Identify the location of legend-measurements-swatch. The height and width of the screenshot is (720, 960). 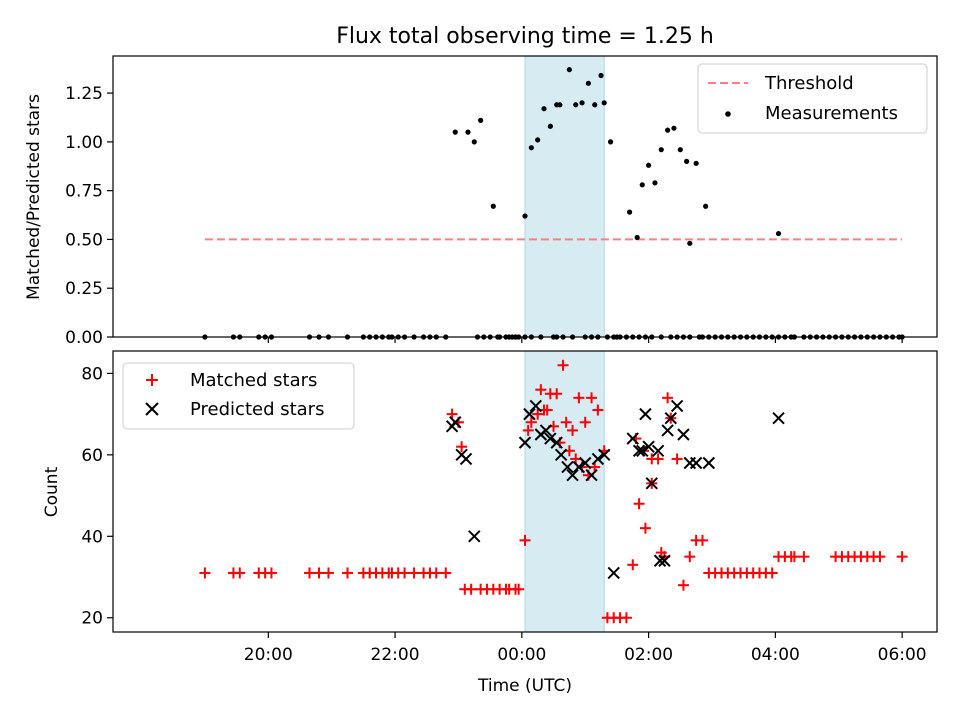
(728, 114).